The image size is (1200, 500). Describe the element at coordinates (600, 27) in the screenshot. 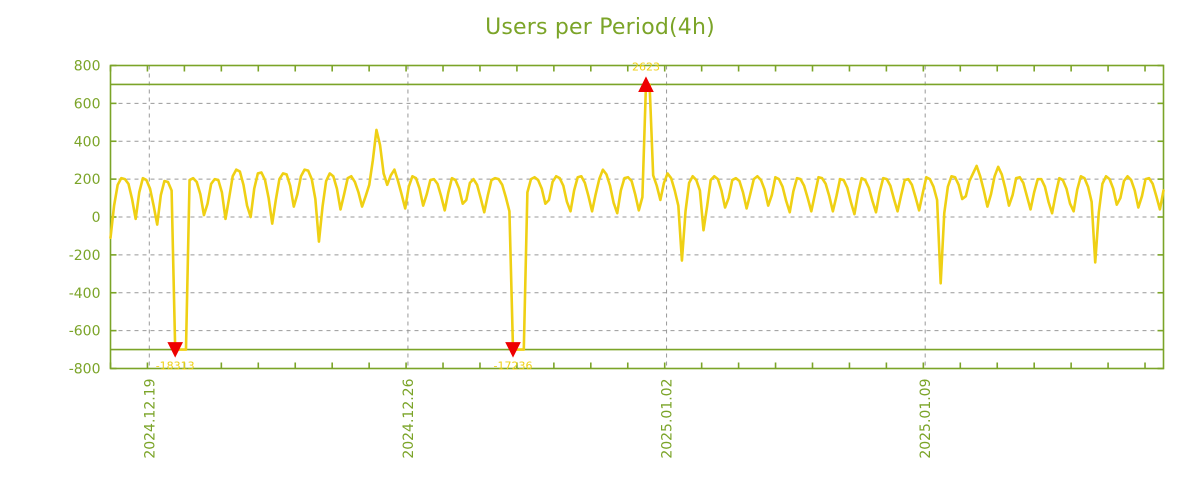

I see `chart-title: Users per Period(4h)` at that location.